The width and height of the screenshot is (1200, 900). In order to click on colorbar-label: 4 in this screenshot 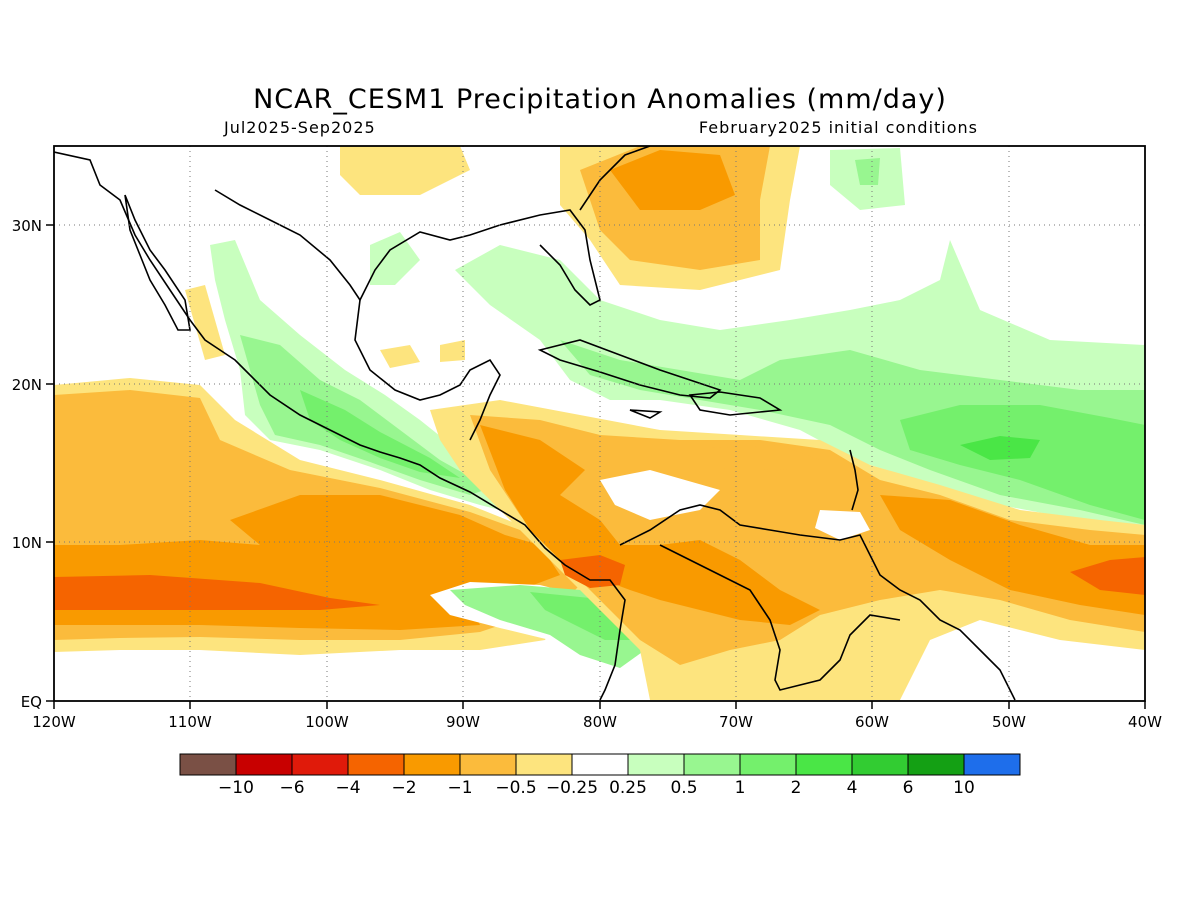, I will do `click(852, 788)`.